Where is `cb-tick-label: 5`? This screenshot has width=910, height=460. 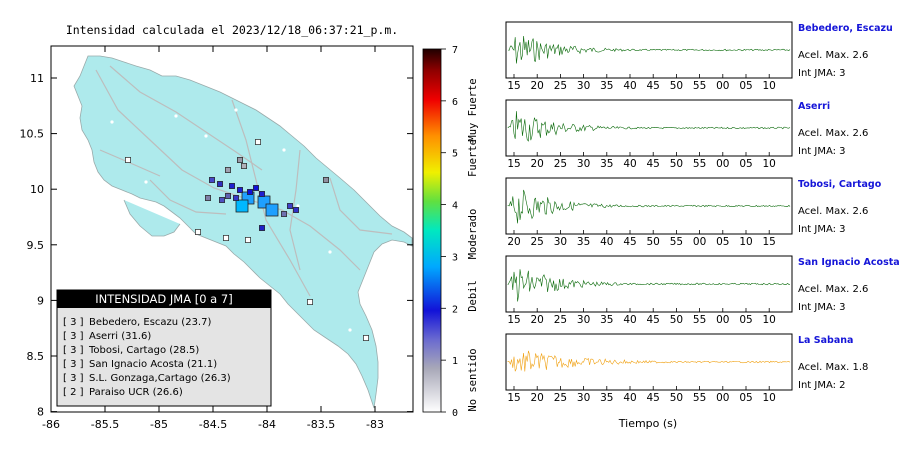
cb-tick-label: 5 is located at coordinates (455, 154).